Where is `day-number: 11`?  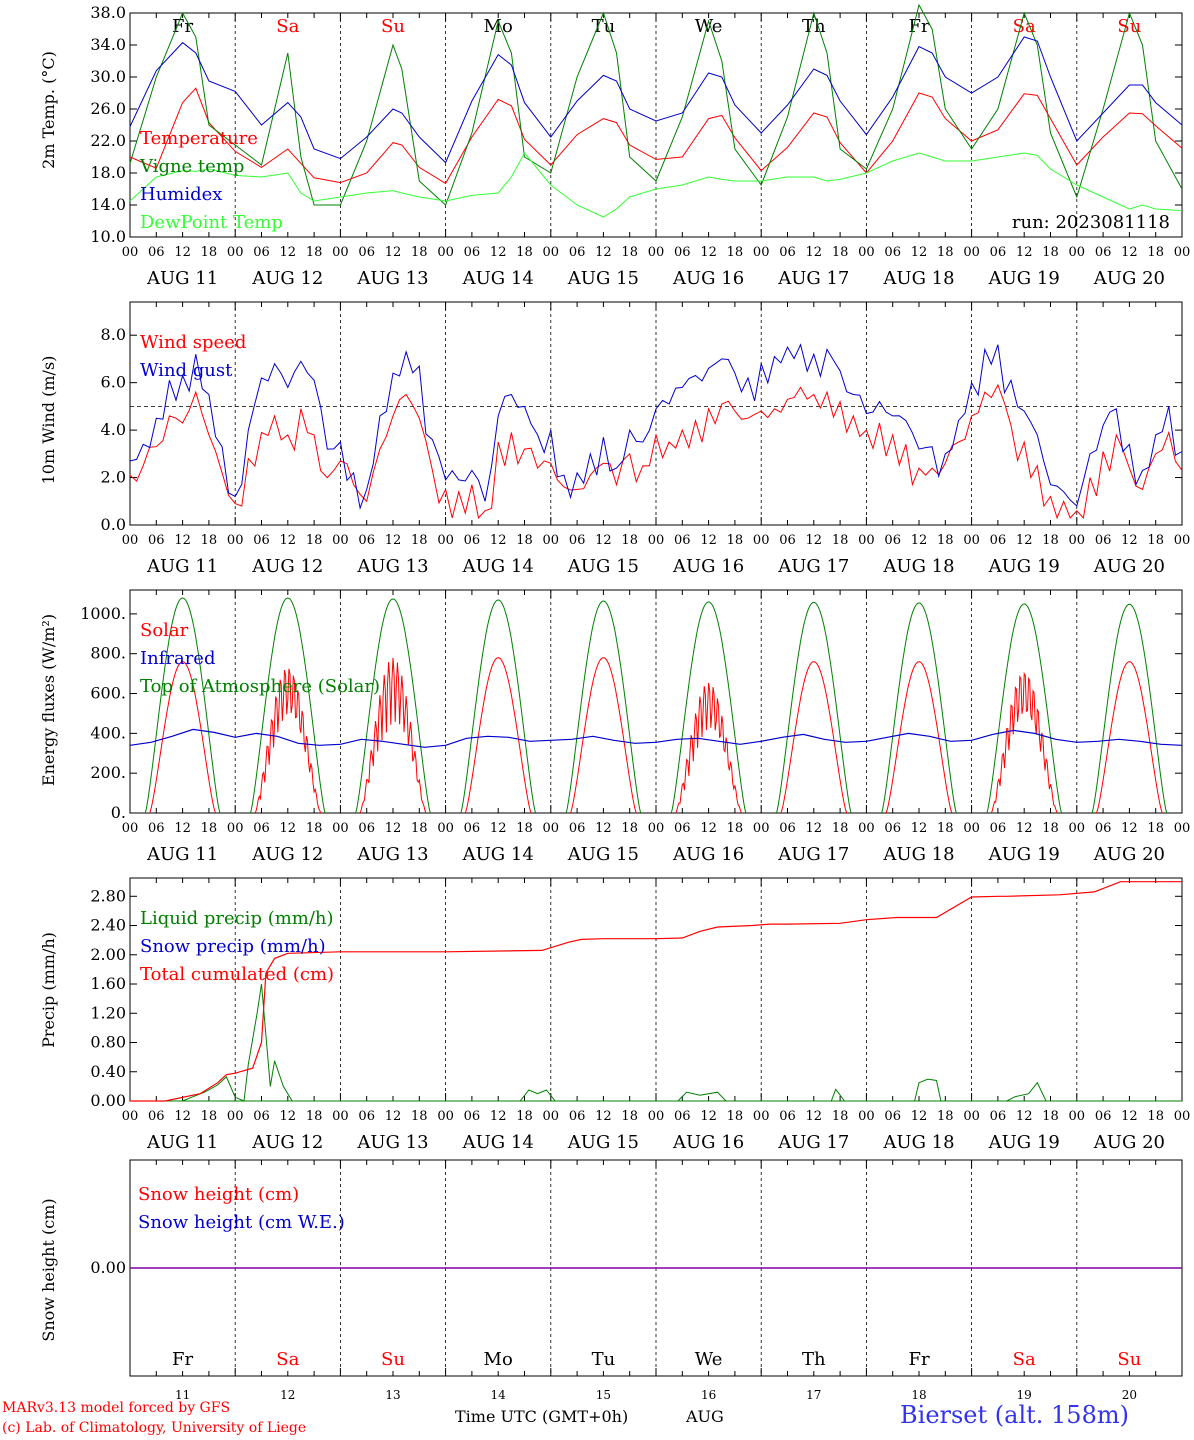 day-number: 11 is located at coordinates (182, 1395).